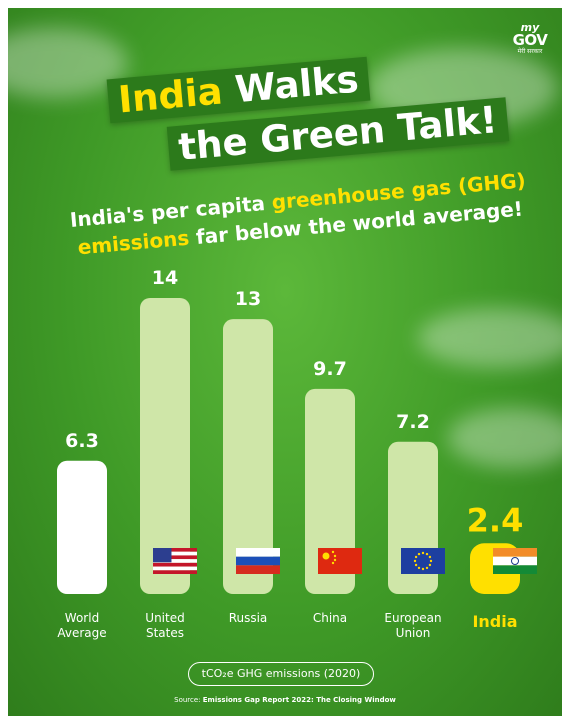  I want to click on bar-russia, so click(248, 456).